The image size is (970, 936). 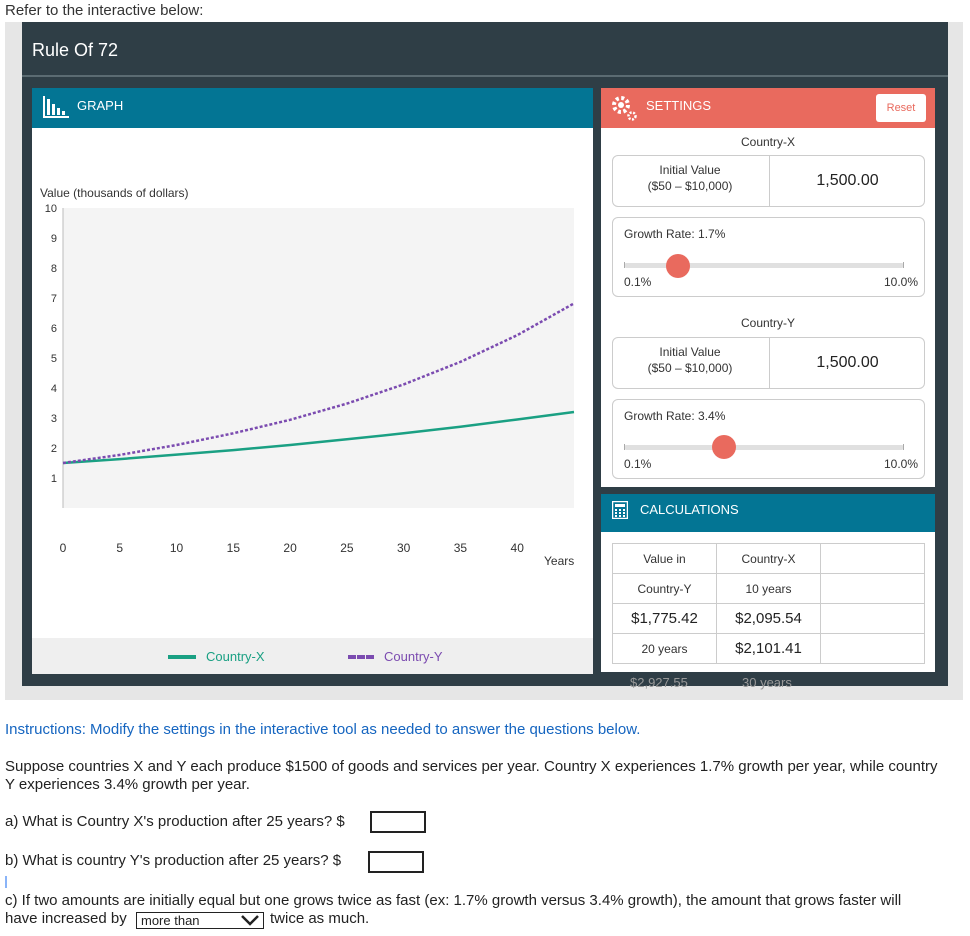 I want to click on country-y-growth-slider, so click(x=764, y=447).